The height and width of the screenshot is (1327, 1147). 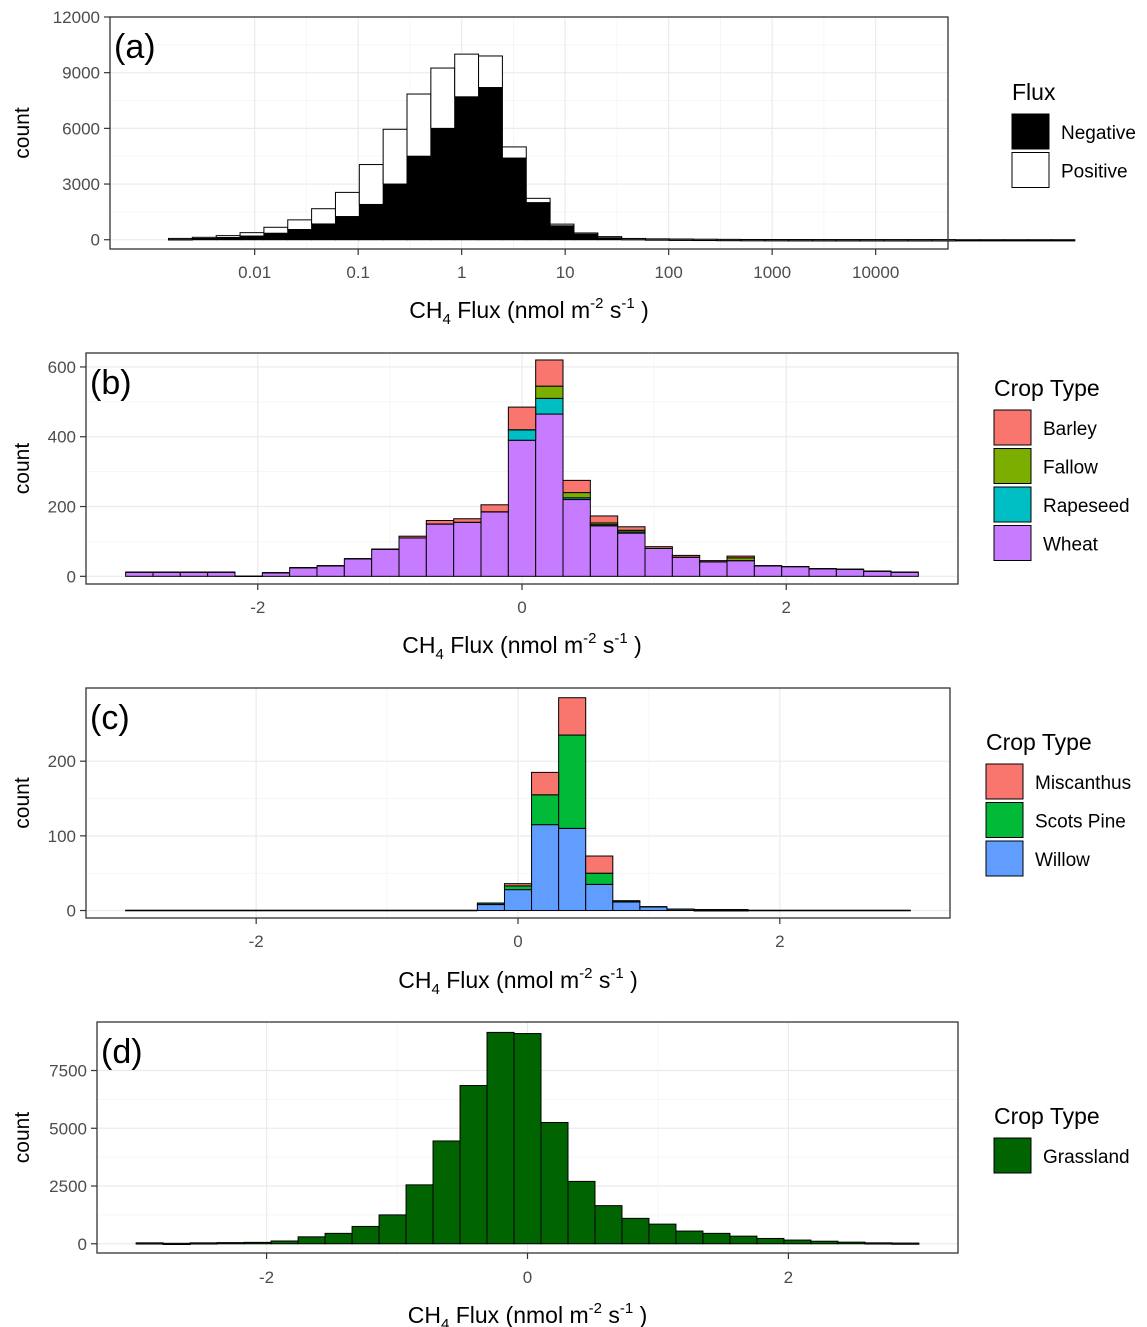 I want to click on y-axis: 0 3000 6000 9000 12000 count, so click(x=60, y=129).